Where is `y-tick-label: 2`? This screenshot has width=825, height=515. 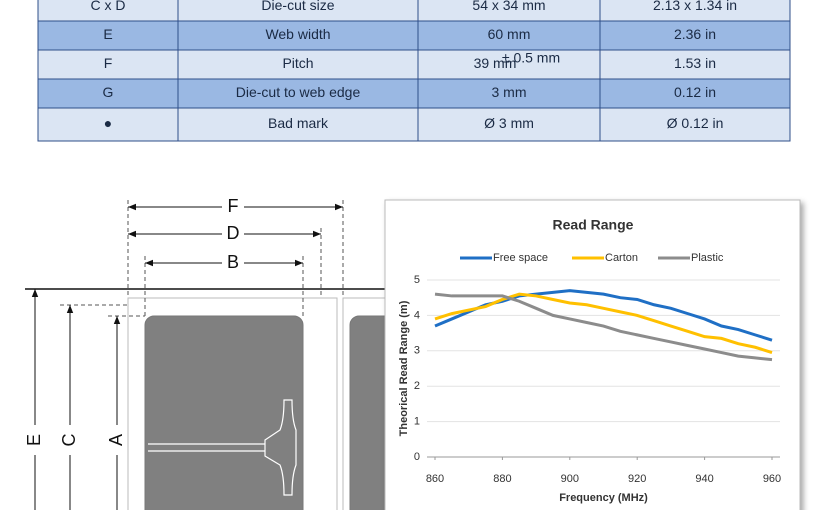 y-tick-label: 2 is located at coordinates (417, 386).